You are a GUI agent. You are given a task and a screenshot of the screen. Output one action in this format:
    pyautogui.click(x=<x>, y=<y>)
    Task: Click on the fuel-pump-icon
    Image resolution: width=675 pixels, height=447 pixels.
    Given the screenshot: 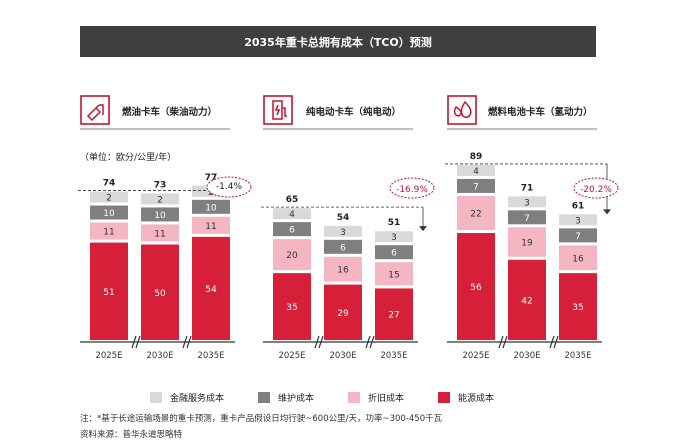 What is the action you would take?
    pyautogui.click(x=95, y=113)
    